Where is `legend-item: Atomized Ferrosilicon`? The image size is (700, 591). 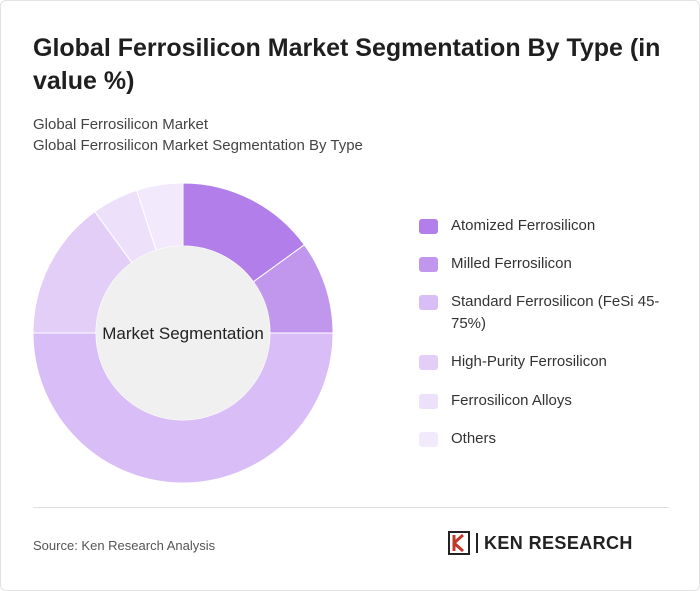 legend-item: Atomized Ferrosilicon is located at coordinates (547, 226).